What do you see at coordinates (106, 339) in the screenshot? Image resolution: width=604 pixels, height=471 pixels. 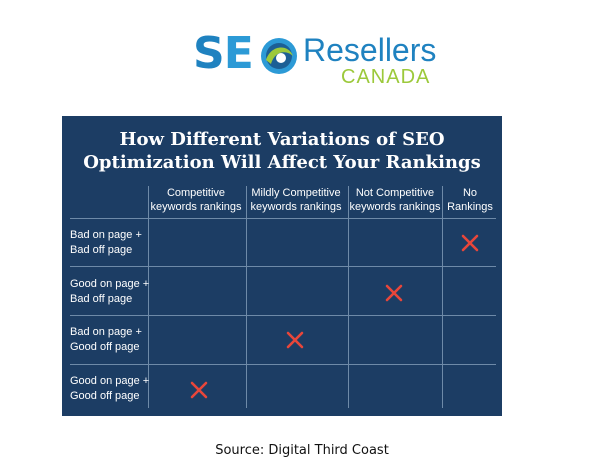 I see `row-label-bad-good: Bad on page + Good off page` at bounding box center [106, 339].